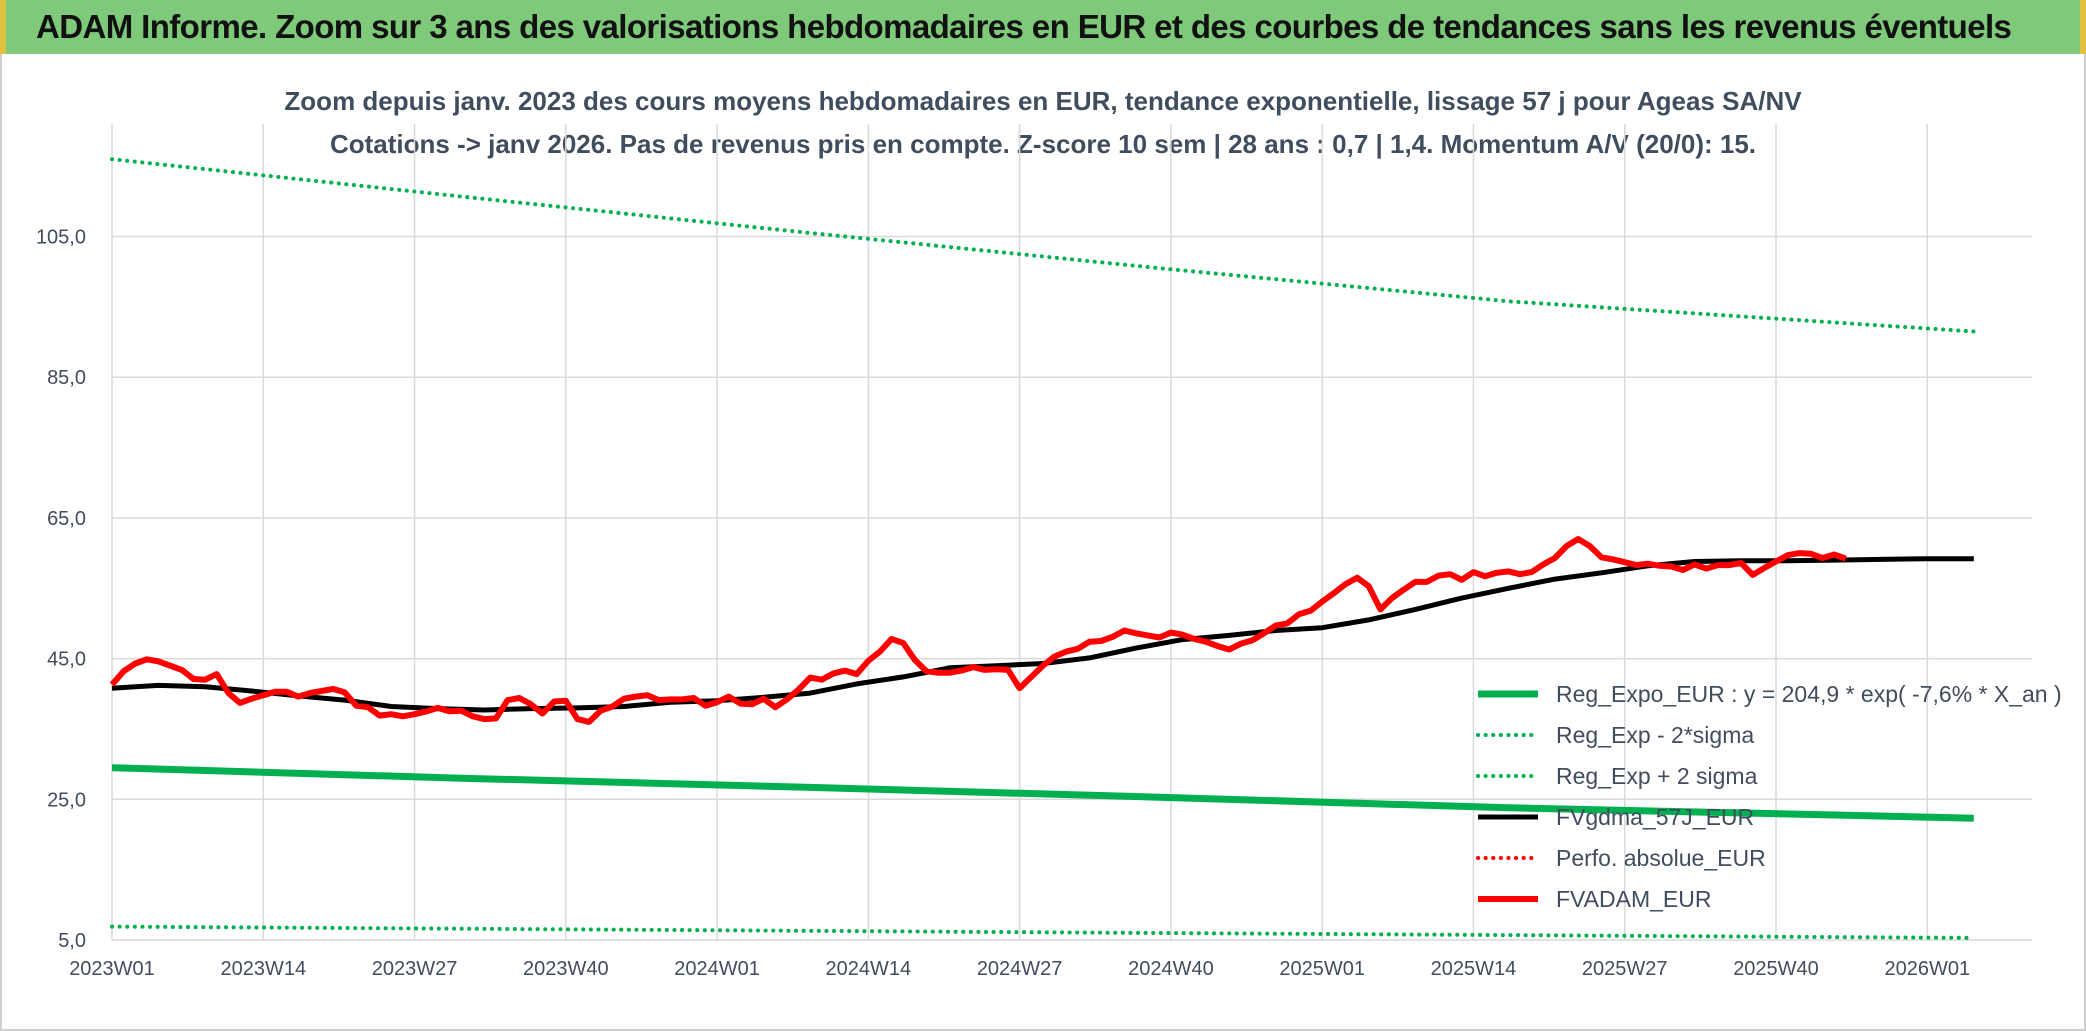 The image size is (2086, 1031). Describe the element at coordinates (415, 969) in the screenshot. I see `x-tick-label: 2023W27` at that location.